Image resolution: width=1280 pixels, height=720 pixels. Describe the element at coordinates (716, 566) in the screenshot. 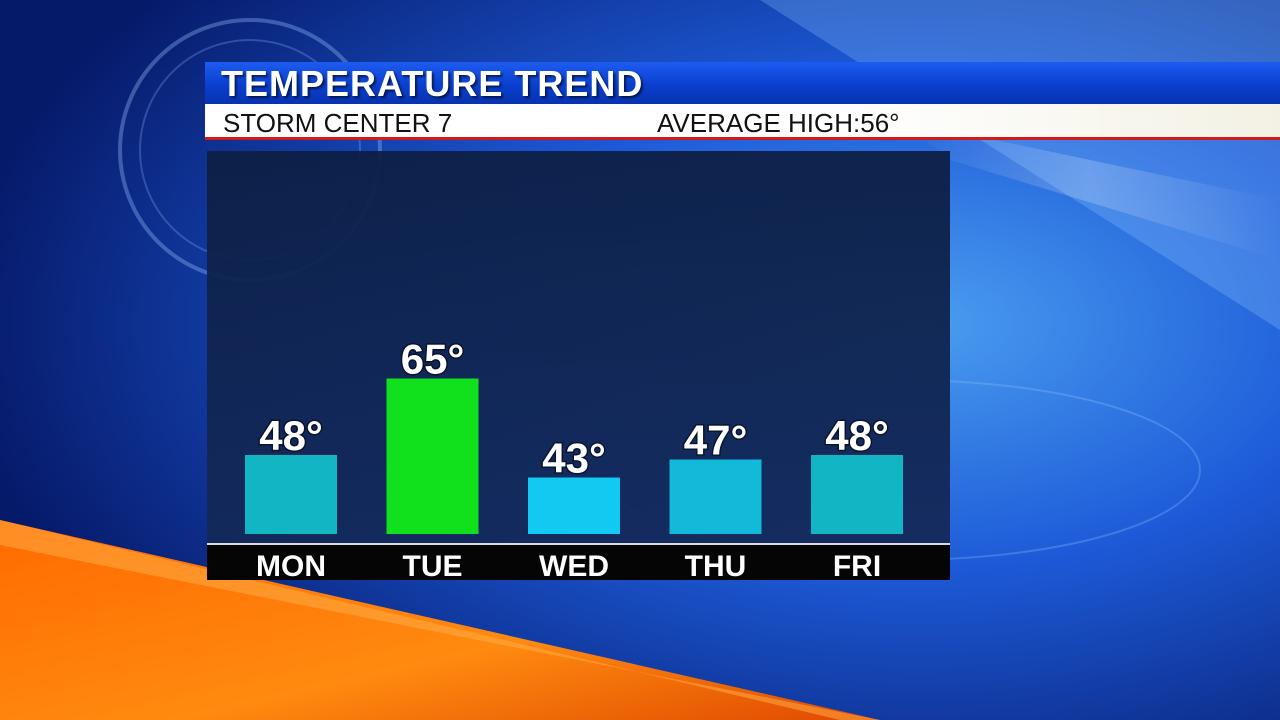

I see `category-label-thu: THU` at that location.